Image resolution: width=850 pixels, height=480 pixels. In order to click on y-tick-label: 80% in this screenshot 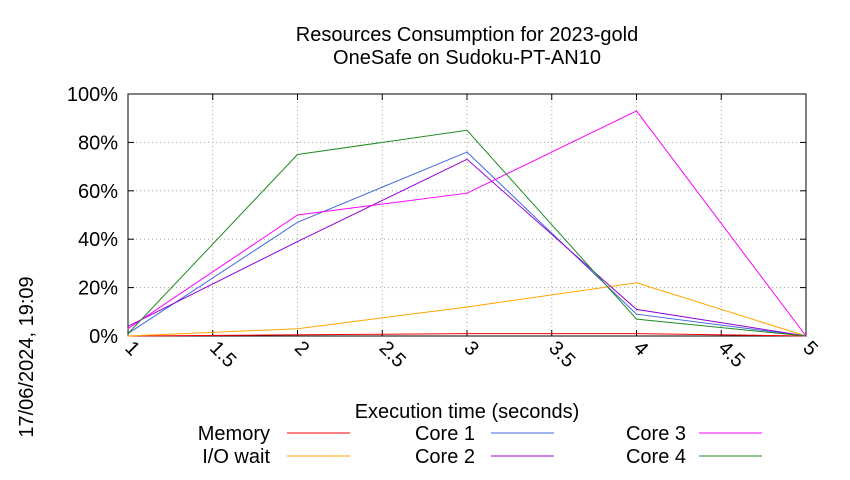, I will do `click(98, 143)`.